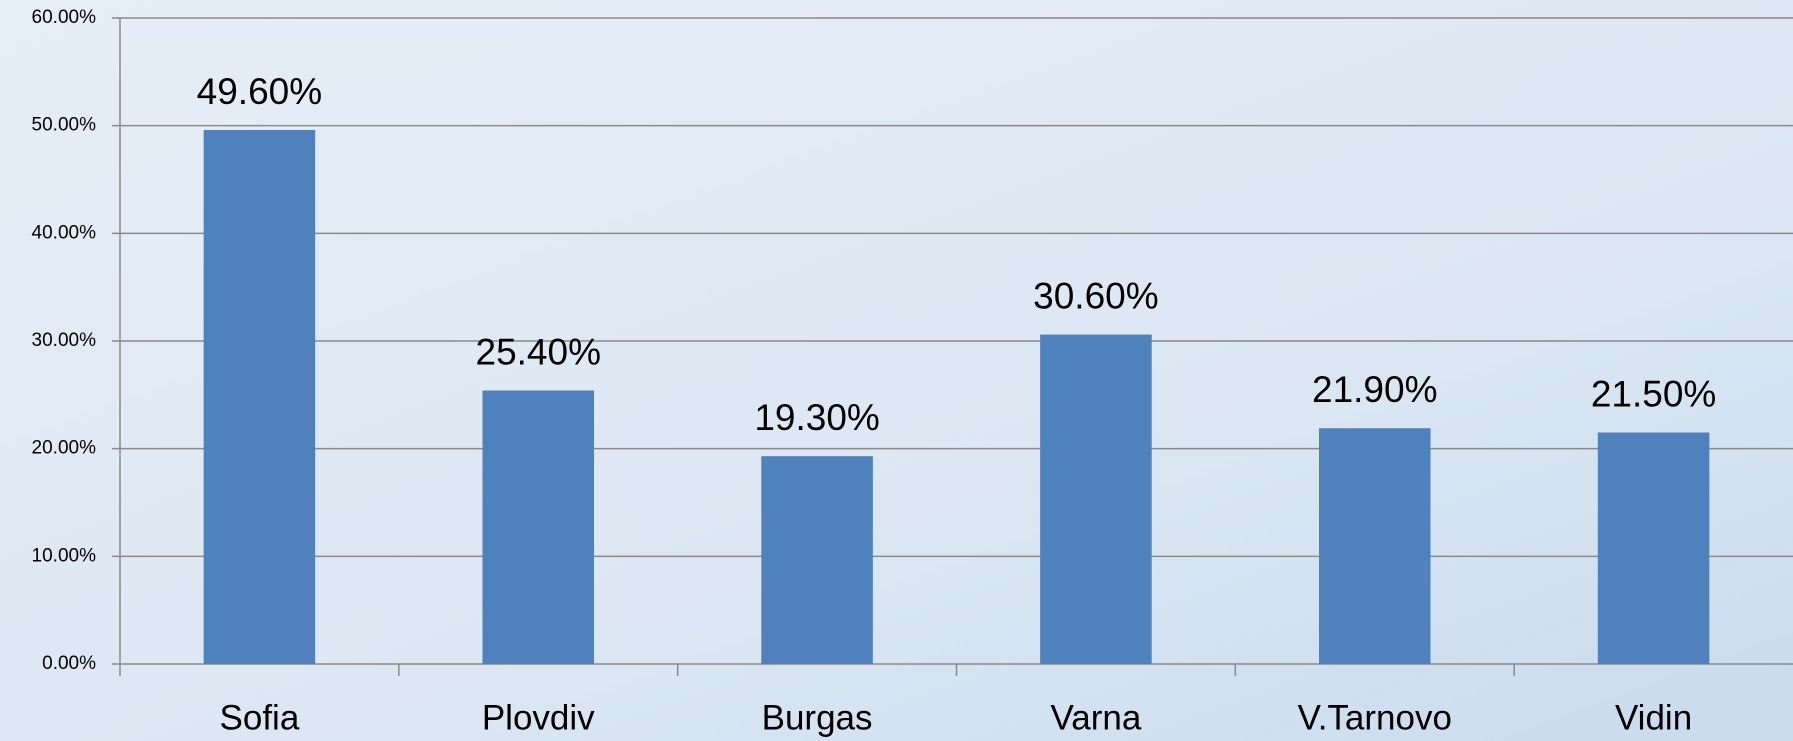 This screenshot has width=1793, height=741. I want to click on x-tick-label: Plovdiv, so click(538, 717).